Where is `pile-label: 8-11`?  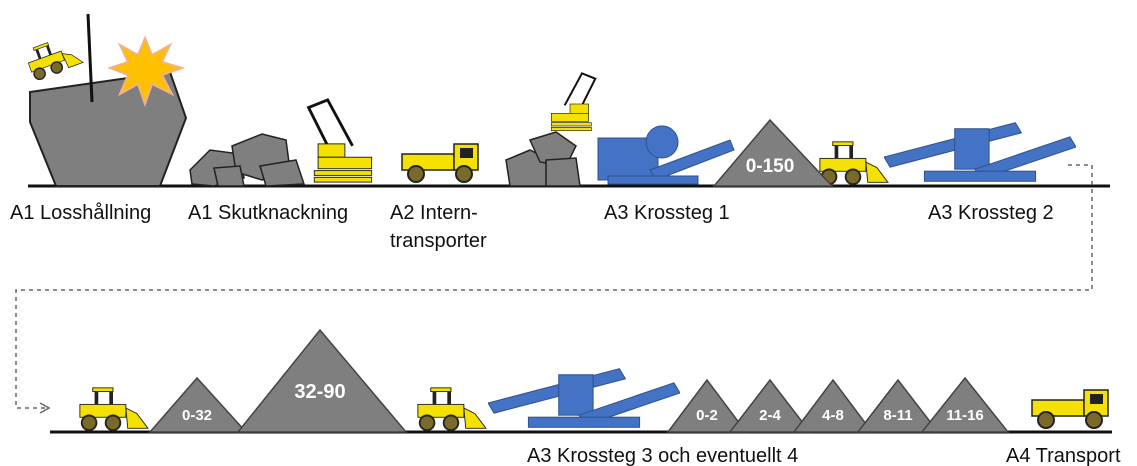 pile-label: 8-11 is located at coordinates (897, 415).